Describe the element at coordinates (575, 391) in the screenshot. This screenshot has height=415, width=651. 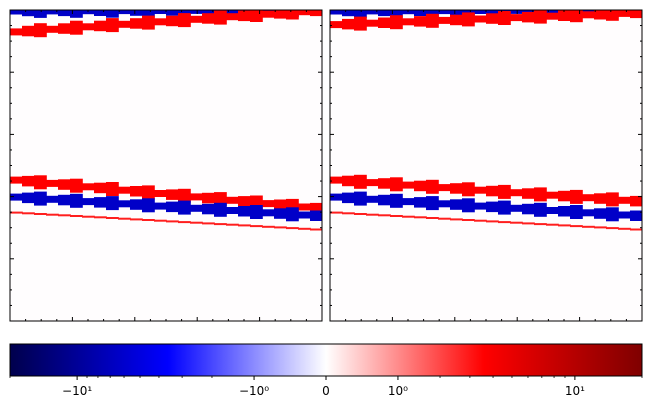
I see `colorbar-tick-label: 10¹` at that location.